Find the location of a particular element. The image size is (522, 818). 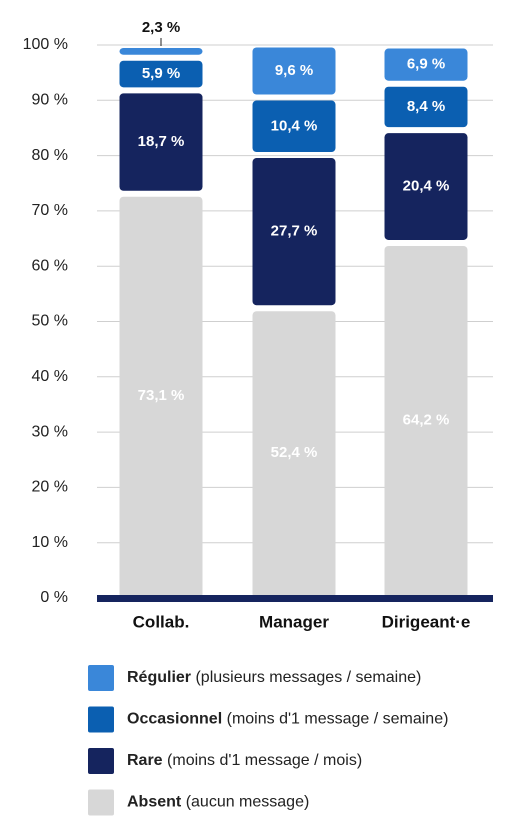

value-label: 2,3 % is located at coordinates (161, 27).